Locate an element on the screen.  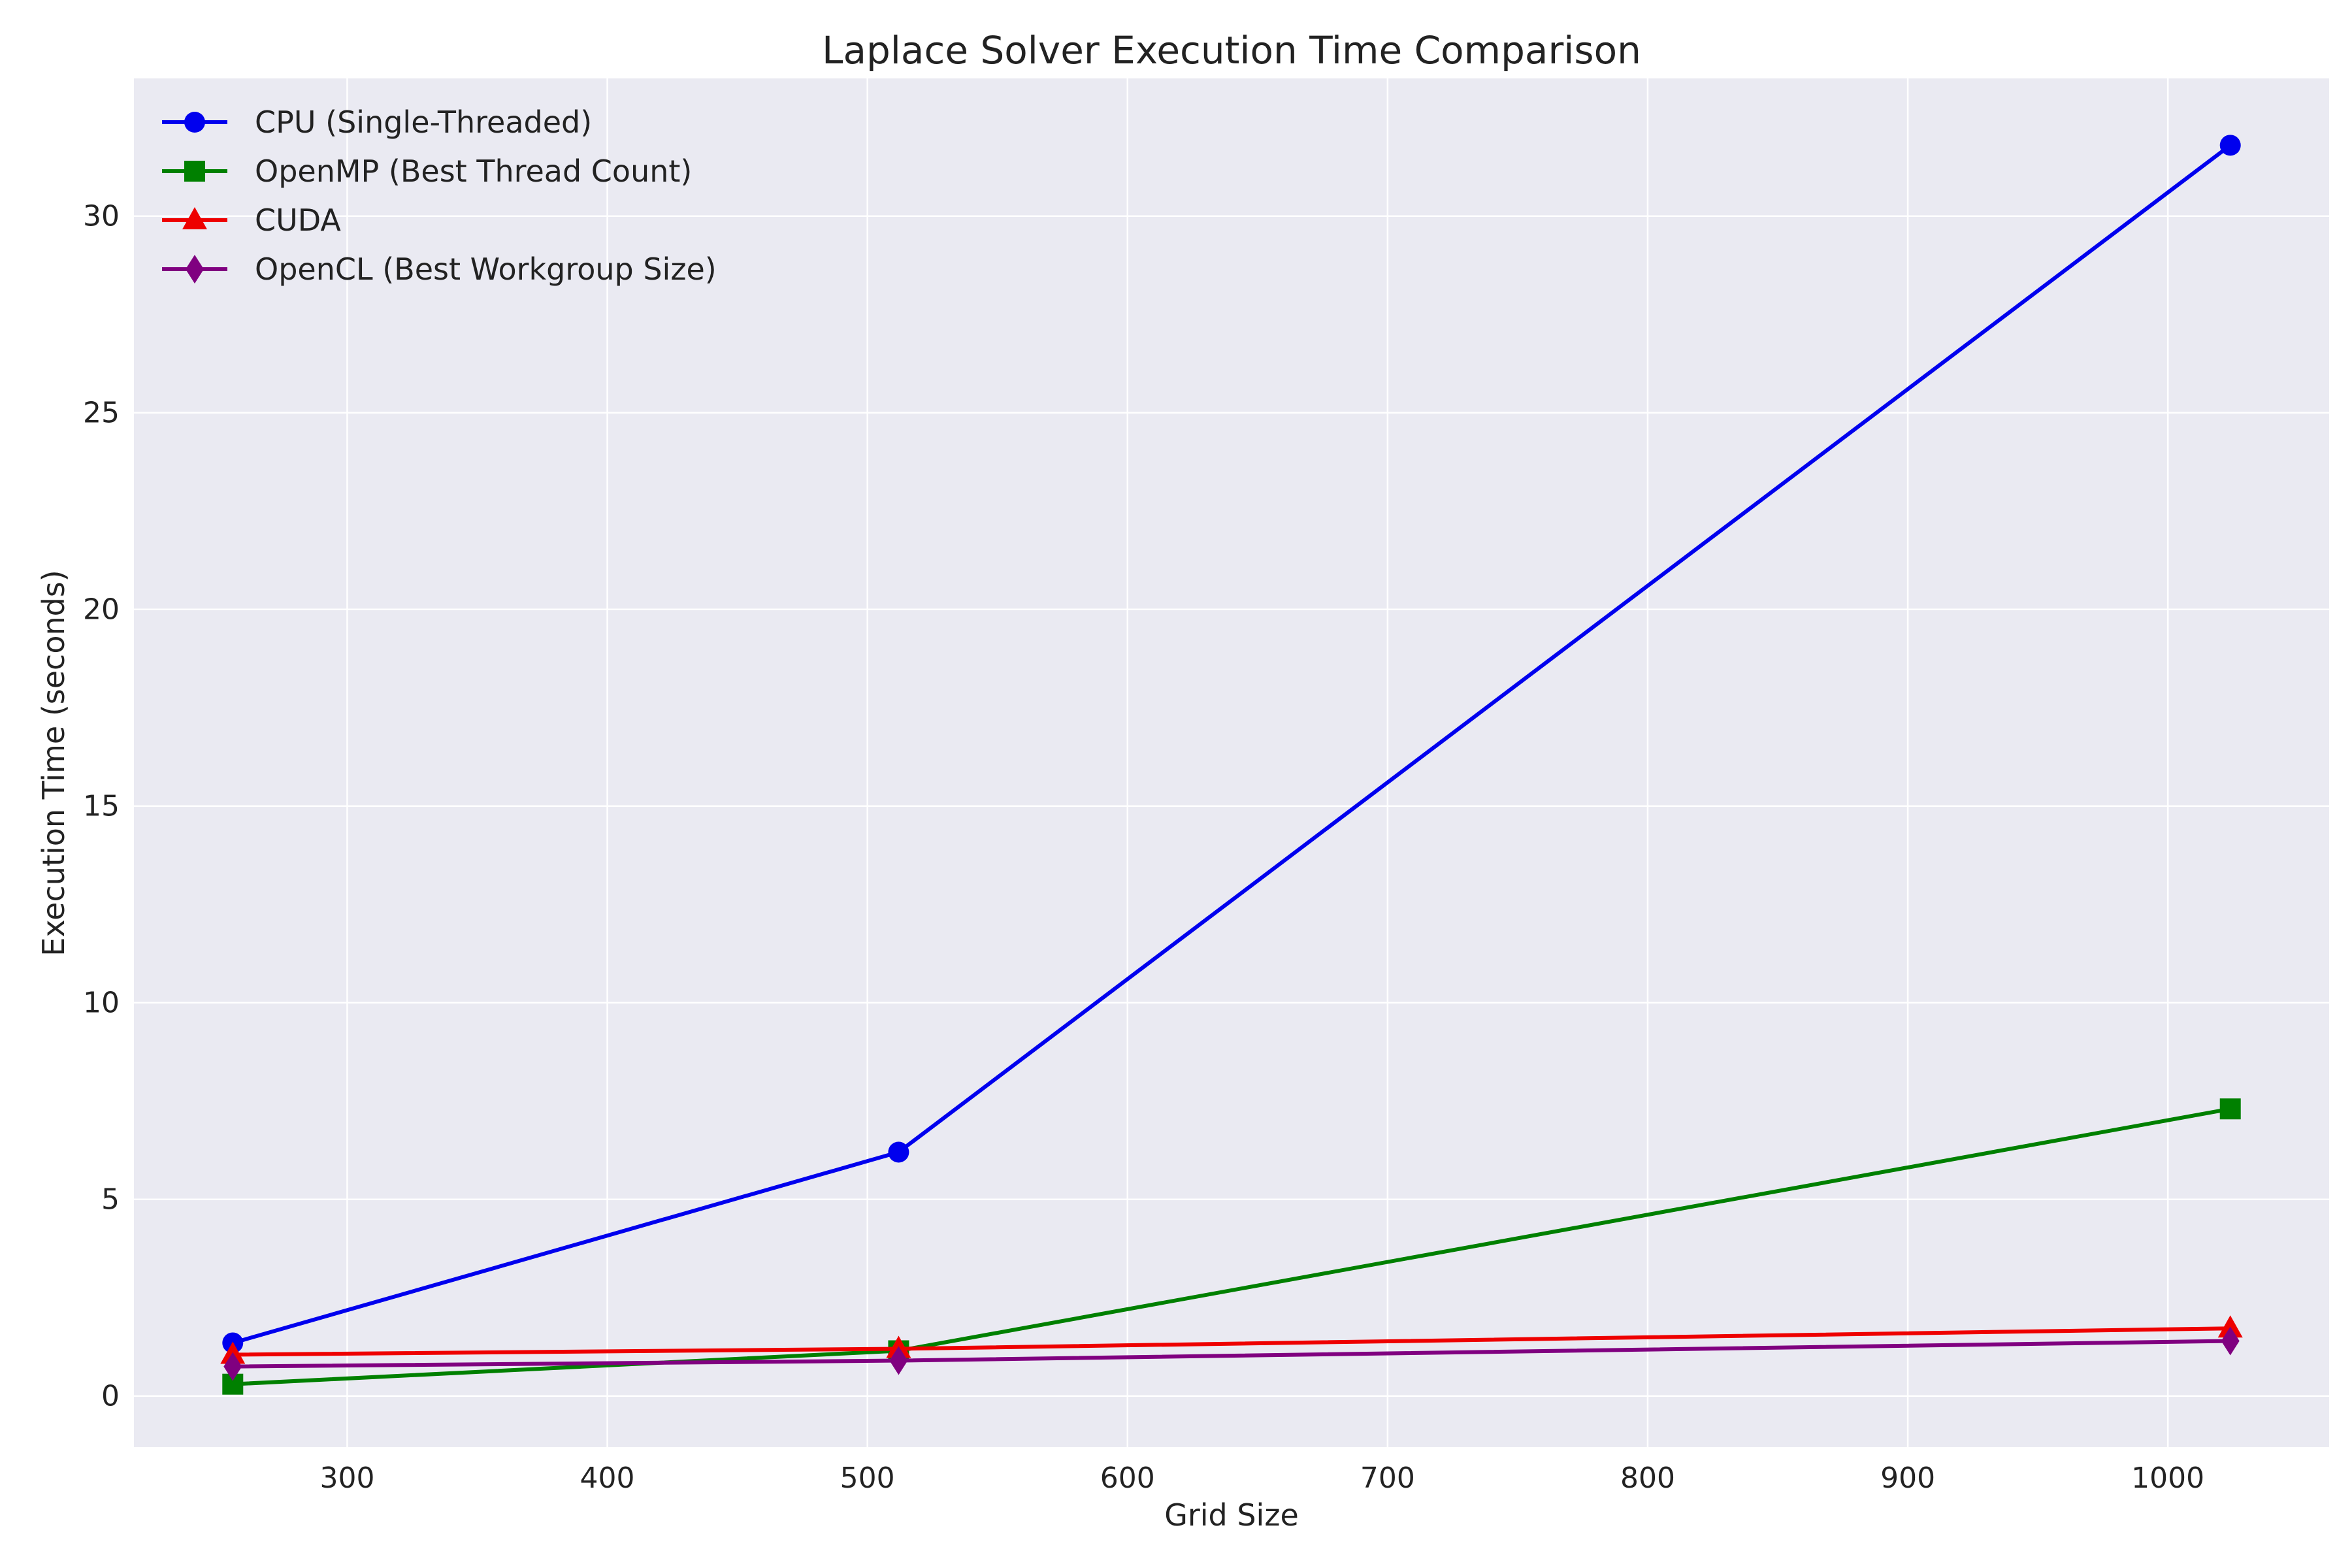
y-tick-labels: 0 5 10 15 20 25 30 is located at coordinates (101, 806).